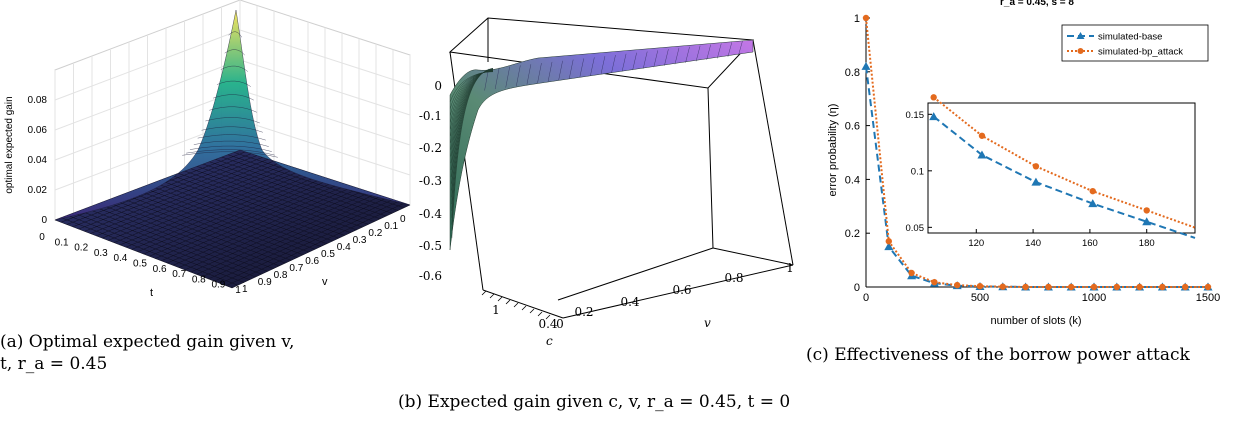  Describe the element at coordinates (583, 312) in the screenshot. I see `v-tick-label: 0.2` at that location.